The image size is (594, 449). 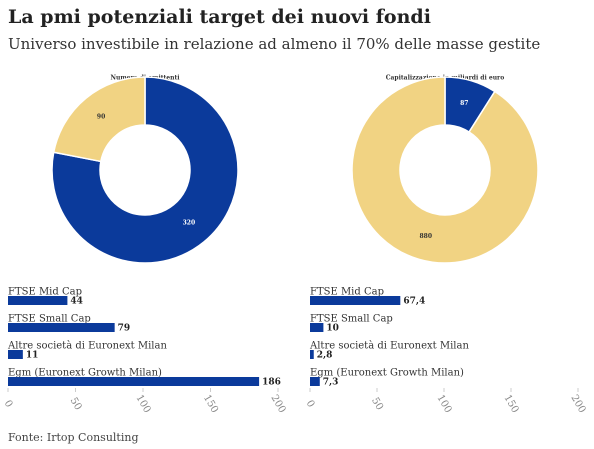 What do you see at coordinates (101, 116) in the screenshot?
I see `data-label: 90` at bounding box center [101, 116].